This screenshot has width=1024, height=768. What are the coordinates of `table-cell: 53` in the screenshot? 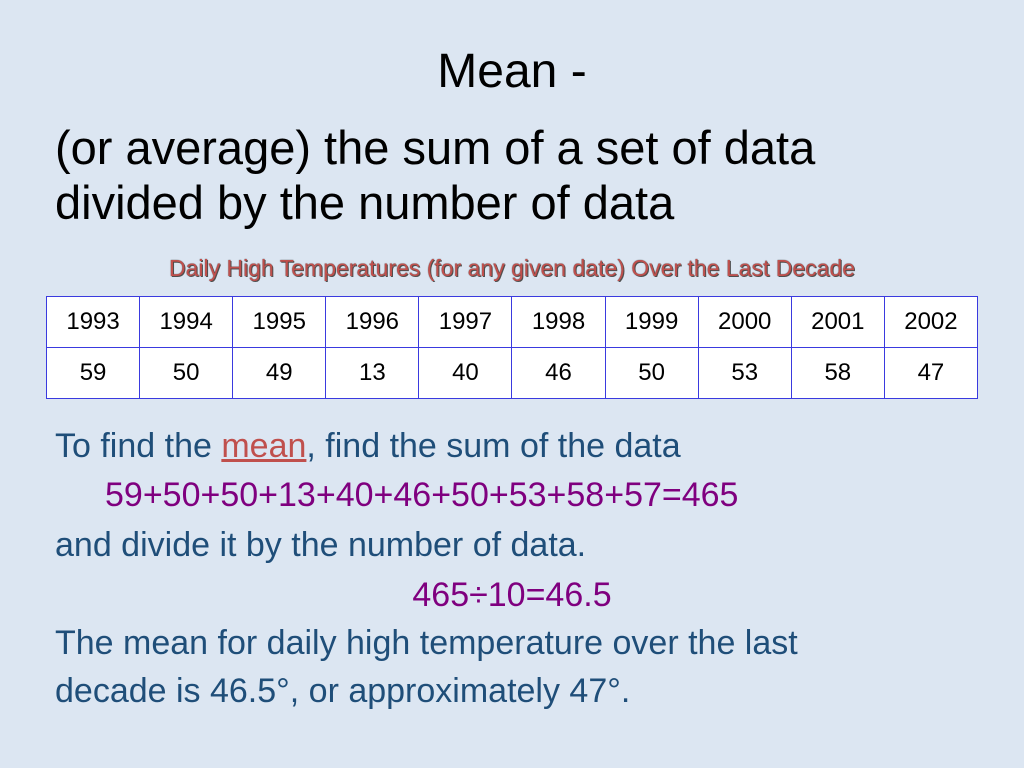 It's located at (744, 373).